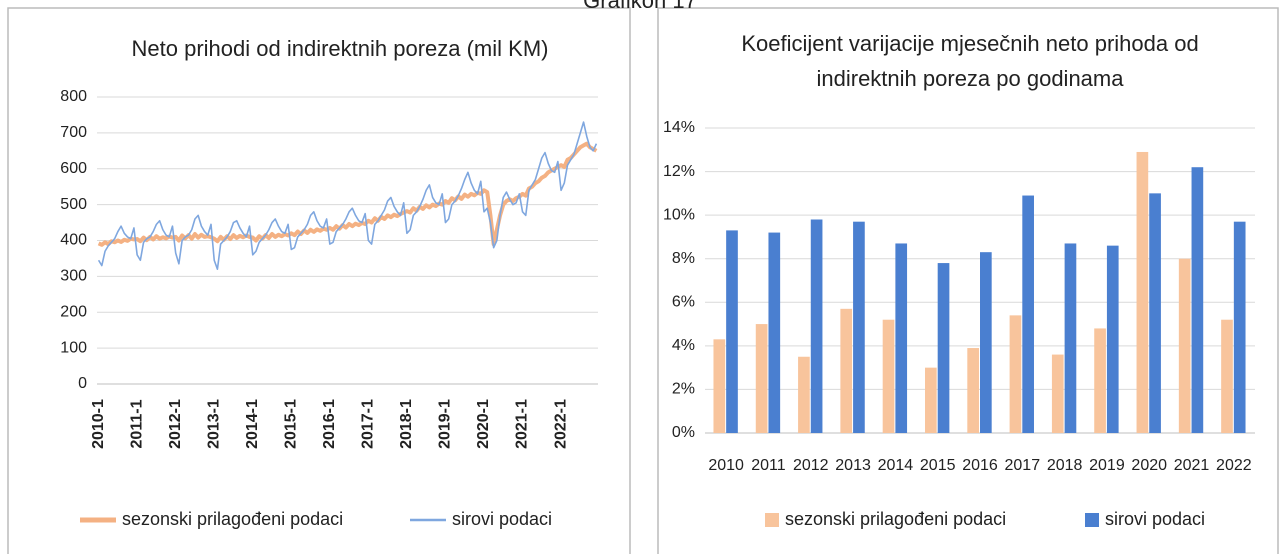 The image size is (1280, 554). What do you see at coordinates (136, 423) in the screenshot?
I see `x-tick-label: 2011-1` at bounding box center [136, 423].